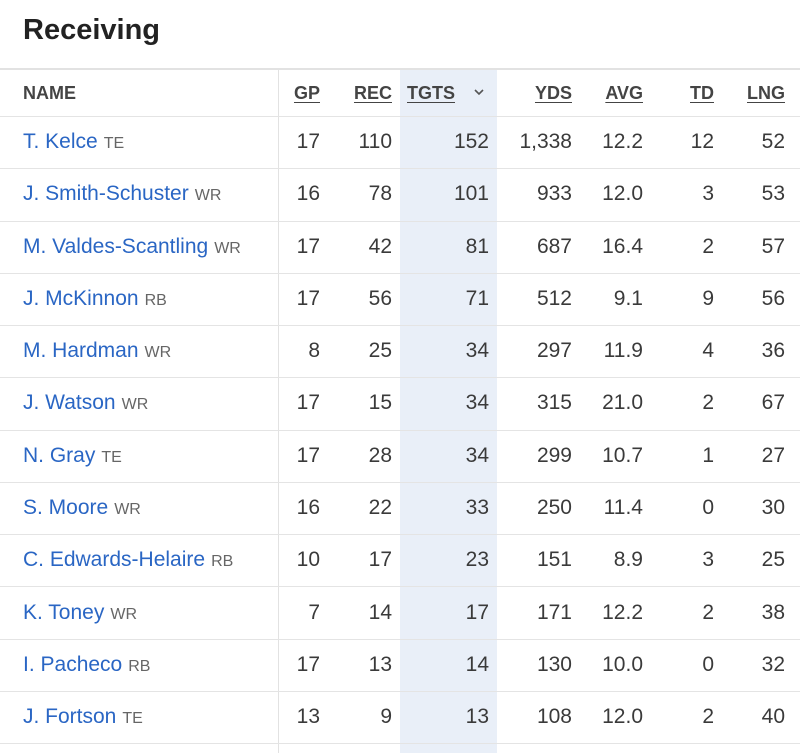  I want to click on stat-cell: 22, so click(380, 508).